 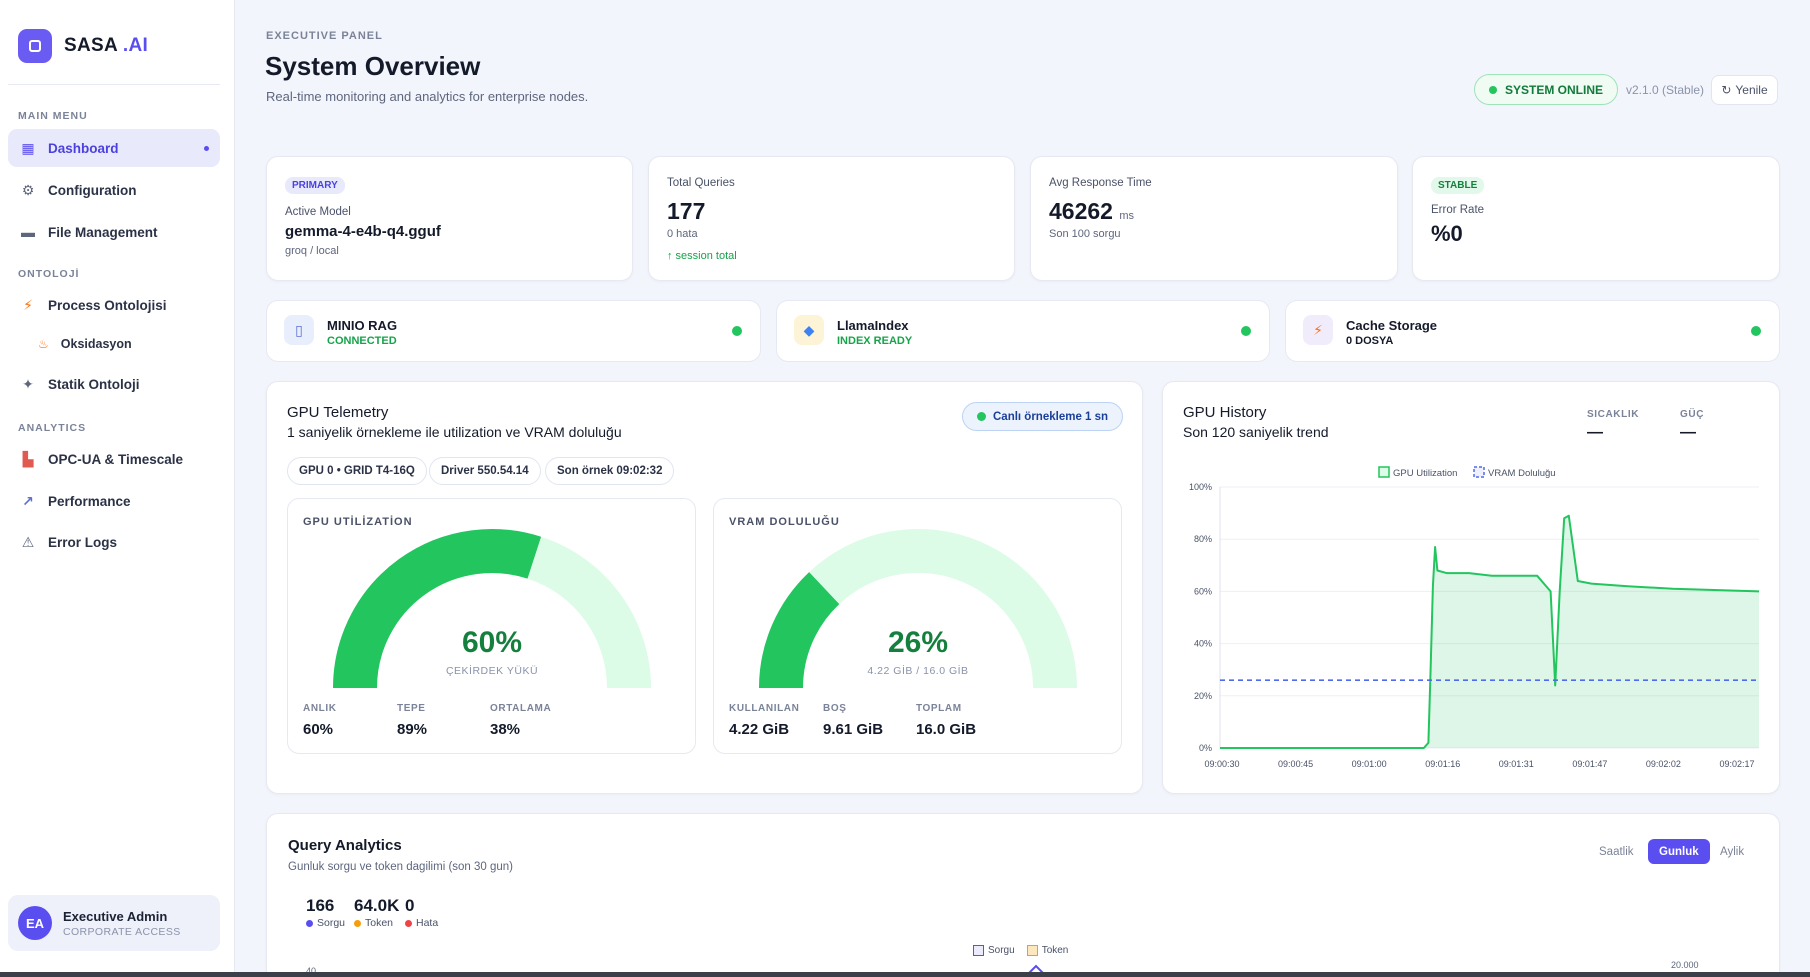 I want to click on analytics-title: Query Analytics, so click(x=345, y=845).